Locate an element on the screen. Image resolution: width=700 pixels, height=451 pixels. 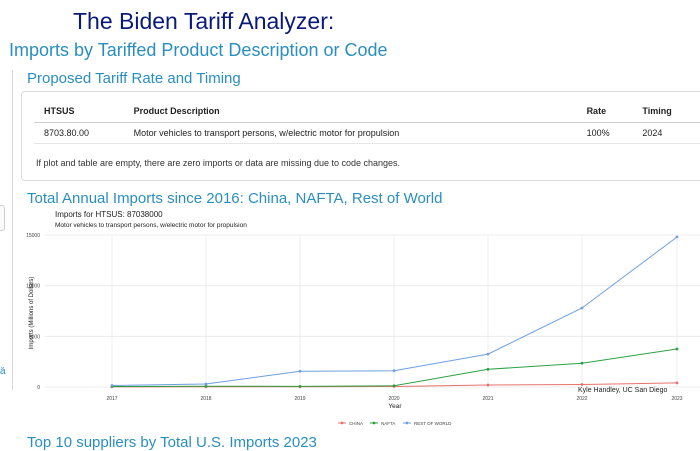
y-axis-label: Imports (Millions of Dollars) is located at coordinates (32, 313).